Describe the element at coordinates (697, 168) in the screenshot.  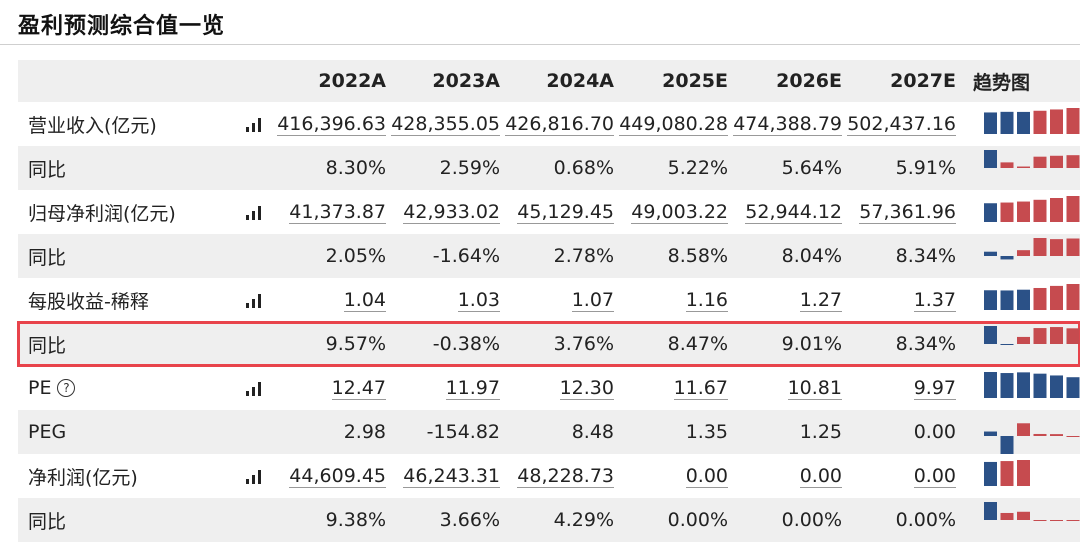
I see `value-text: 5.22%` at that location.